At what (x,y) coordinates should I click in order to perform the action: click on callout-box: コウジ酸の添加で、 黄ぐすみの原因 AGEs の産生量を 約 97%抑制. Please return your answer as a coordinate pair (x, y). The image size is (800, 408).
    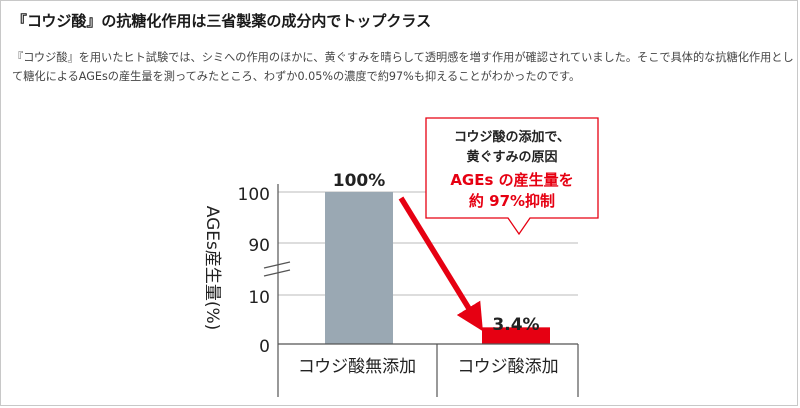
    Looking at the image, I should click on (512, 176).